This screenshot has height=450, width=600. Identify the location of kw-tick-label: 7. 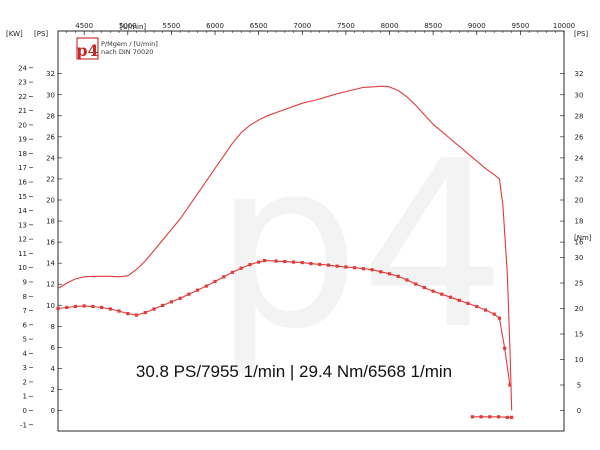
(25, 311).